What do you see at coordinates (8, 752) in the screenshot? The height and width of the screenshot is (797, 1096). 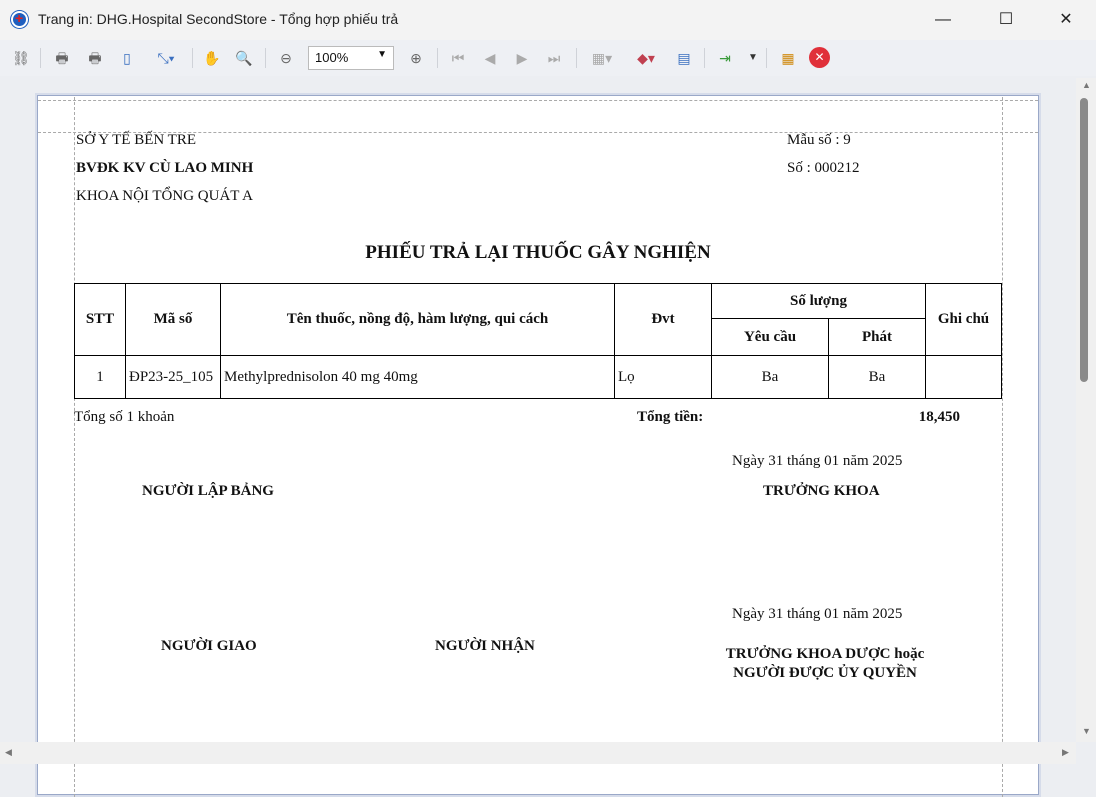 I see `scroll-left-icon: ◀` at bounding box center [8, 752].